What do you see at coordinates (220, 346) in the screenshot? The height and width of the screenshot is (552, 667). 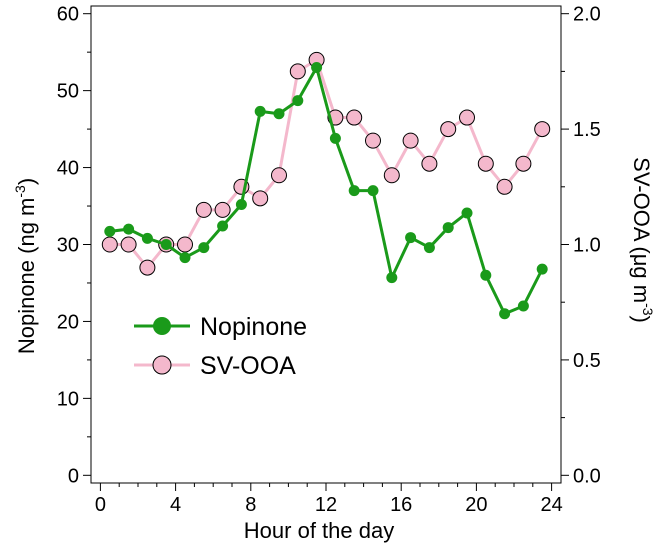 I see `legend: Nopinone SV-OOA` at bounding box center [220, 346].